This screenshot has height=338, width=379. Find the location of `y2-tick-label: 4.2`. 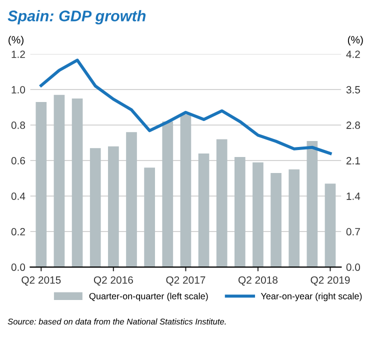

y2-tick-label: 4.2 is located at coordinates (353, 54).